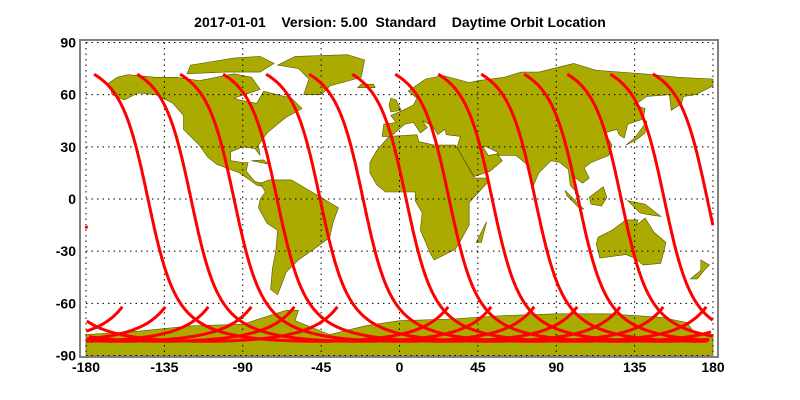 The height and width of the screenshot is (400, 800). What do you see at coordinates (528, 22) in the screenshot?
I see `title-label: Daytime Orbit Location` at bounding box center [528, 22].